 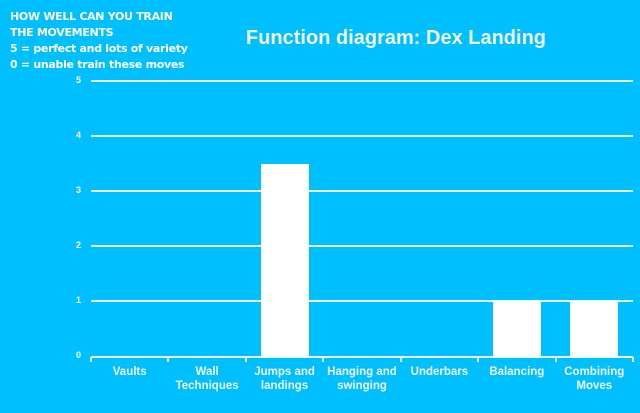 What do you see at coordinates (62, 32) in the screenshot?
I see `note-line: THE MOVEMENTS` at bounding box center [62, 32].